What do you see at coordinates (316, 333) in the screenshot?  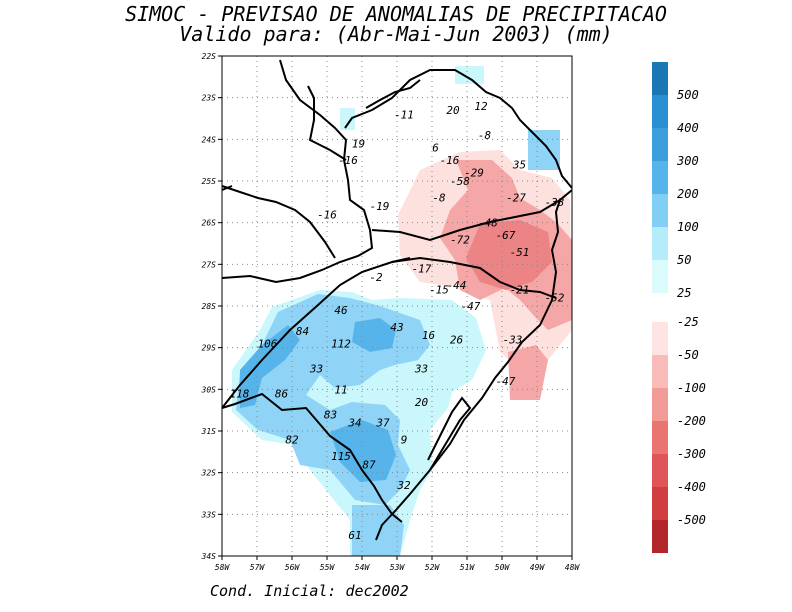 I see `brazil-argentina-border` at bounding box center [316, 333].